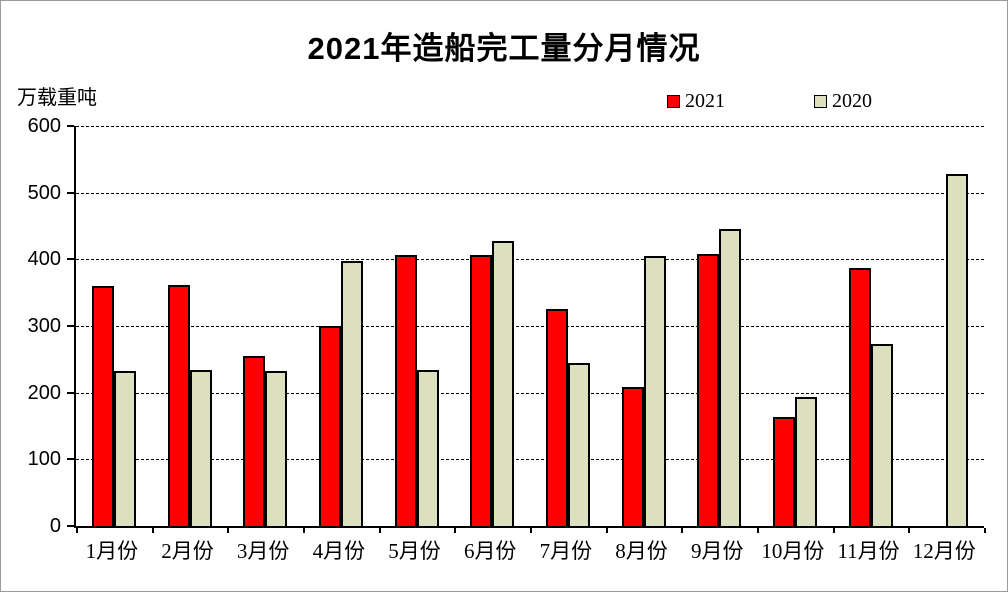 The image size is (1008, 592). I want to click on x-axis-labels: 1月份 2月份 3月份 4月份 5月份 6月份 7月份 8月份 9月份 10月份 11月份 12月份, so click(528, 550).